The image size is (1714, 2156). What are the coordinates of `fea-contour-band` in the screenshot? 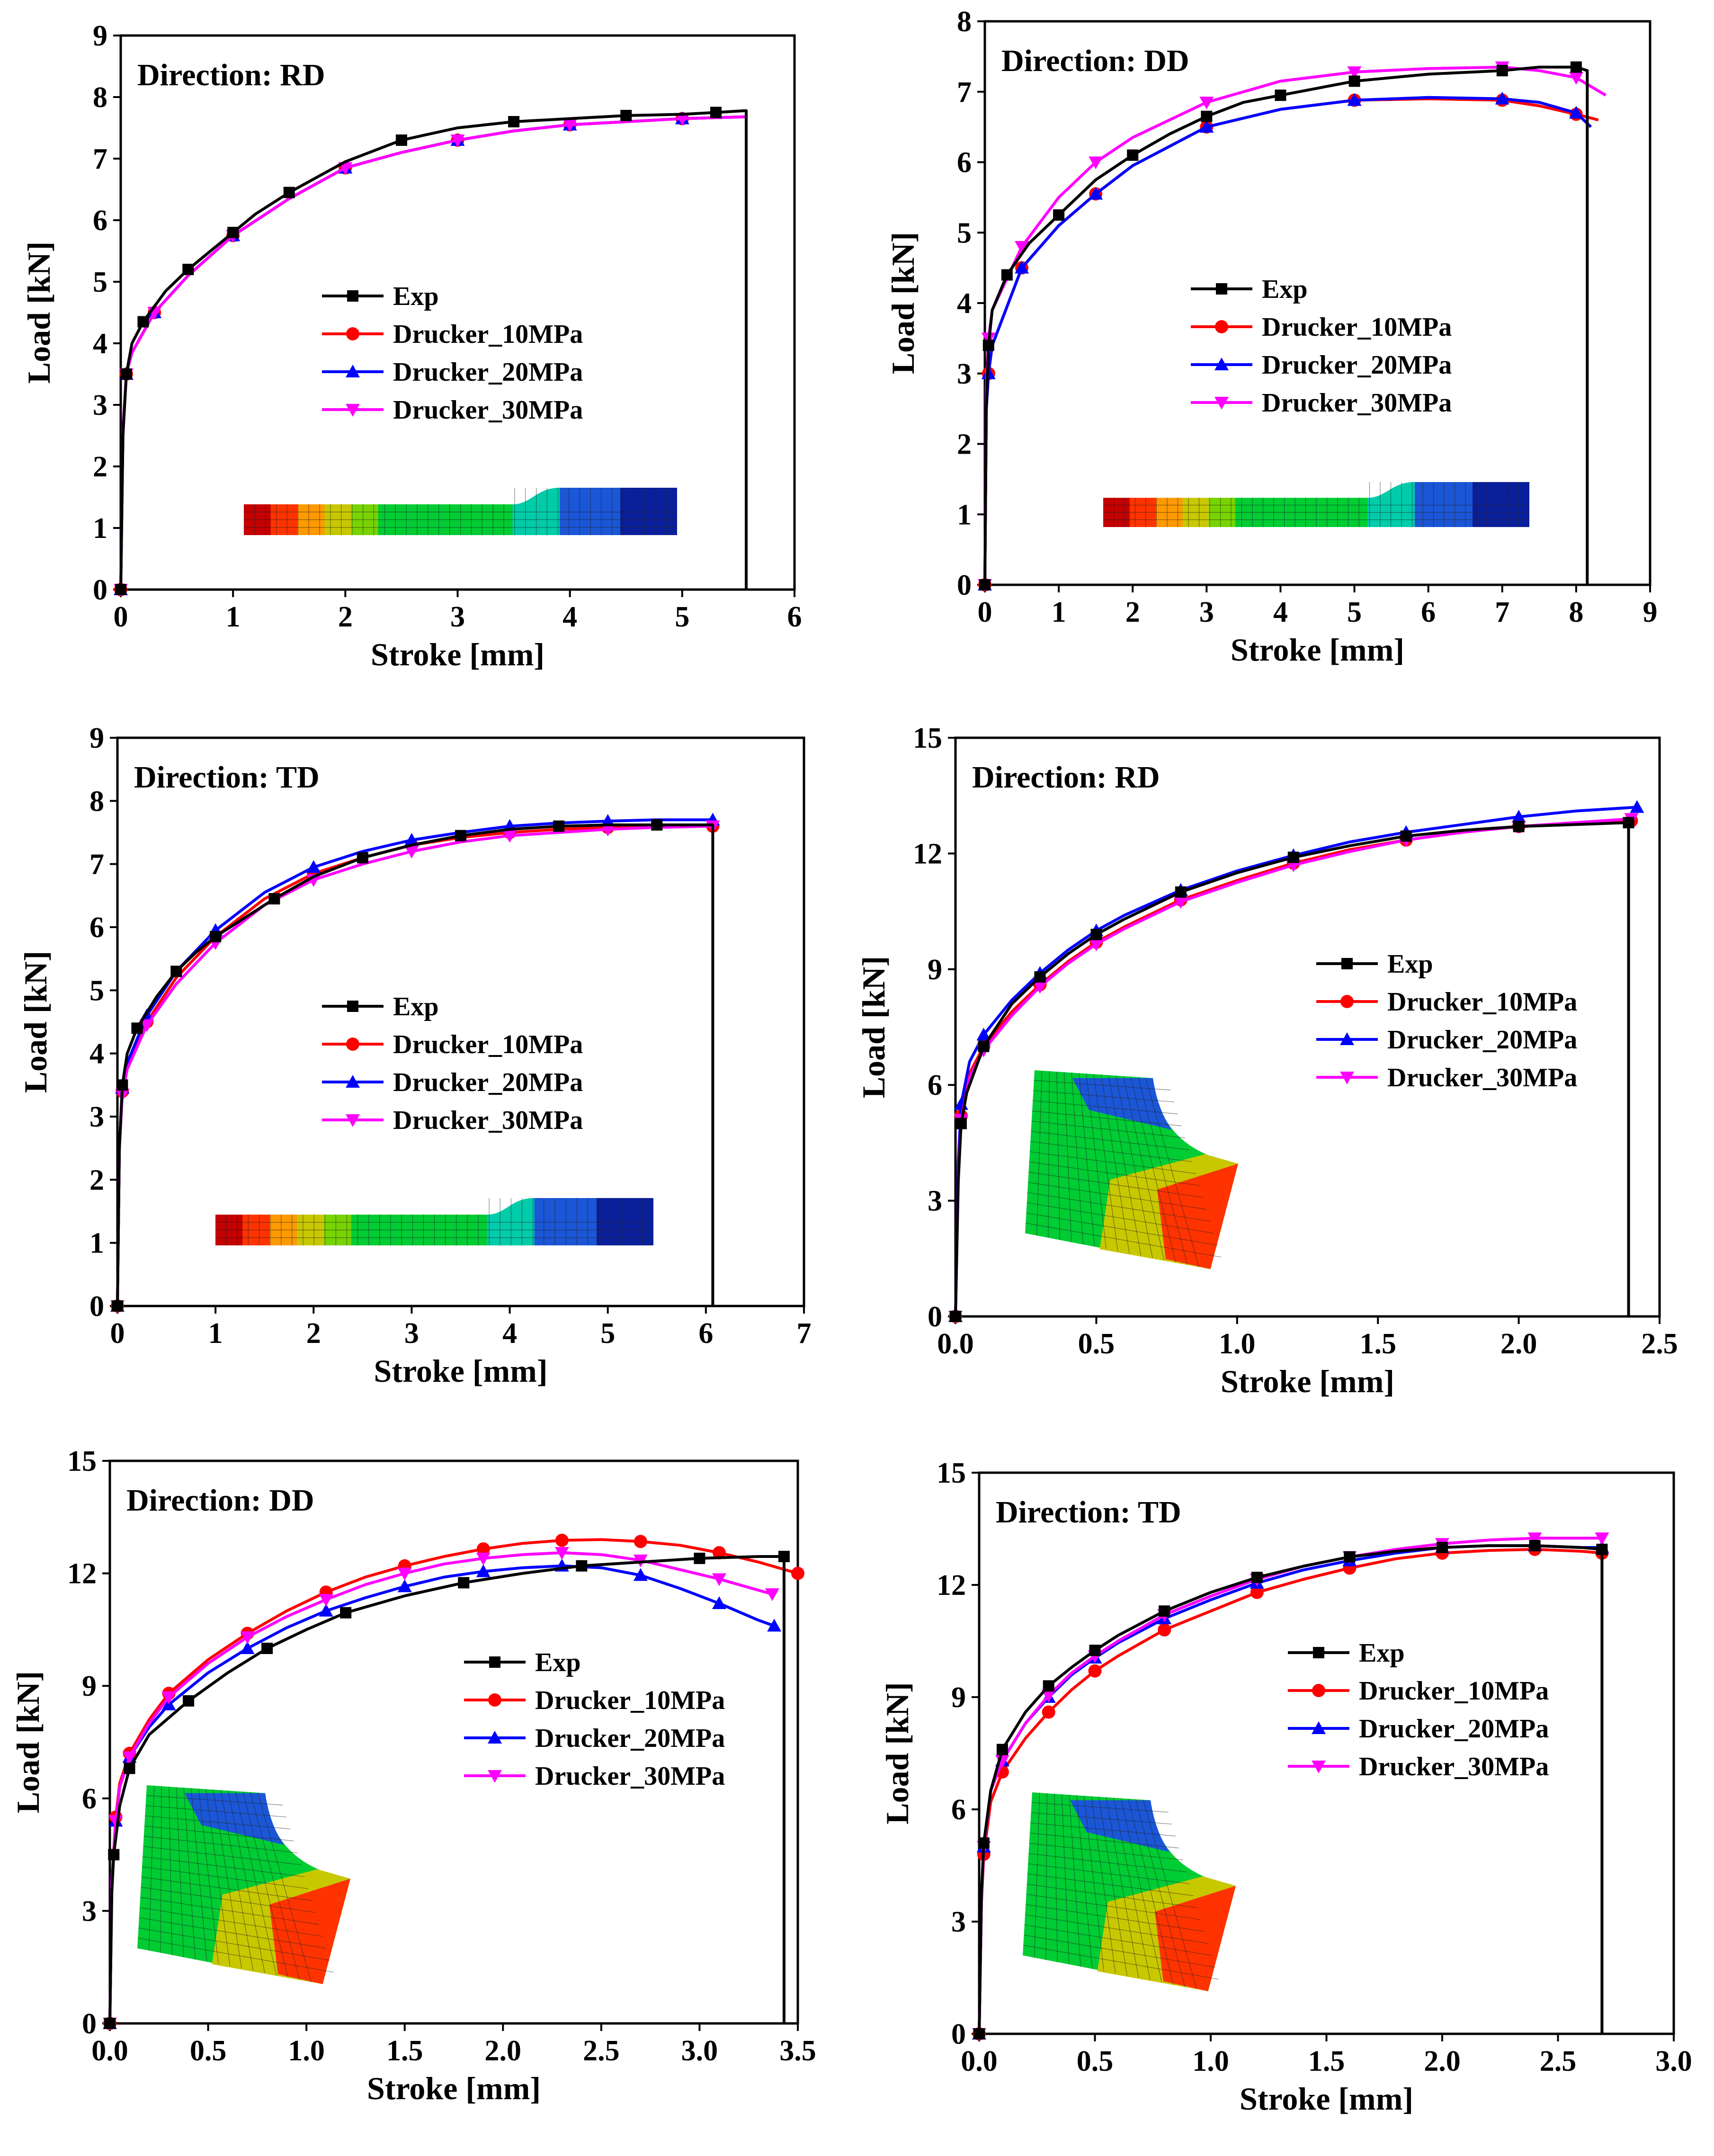 It's located at (625, 1221).